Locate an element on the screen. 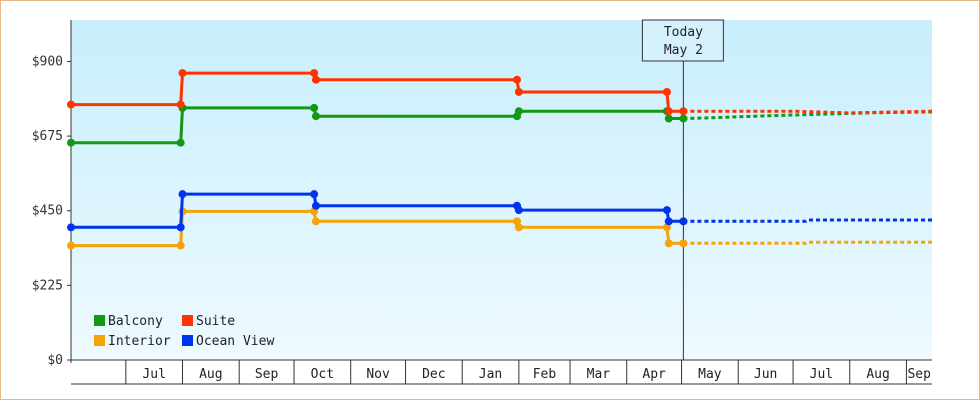 Image resolution: width=980 pixels, height=400 pixels. month-label: Jun is located at coordinates (765, 374).